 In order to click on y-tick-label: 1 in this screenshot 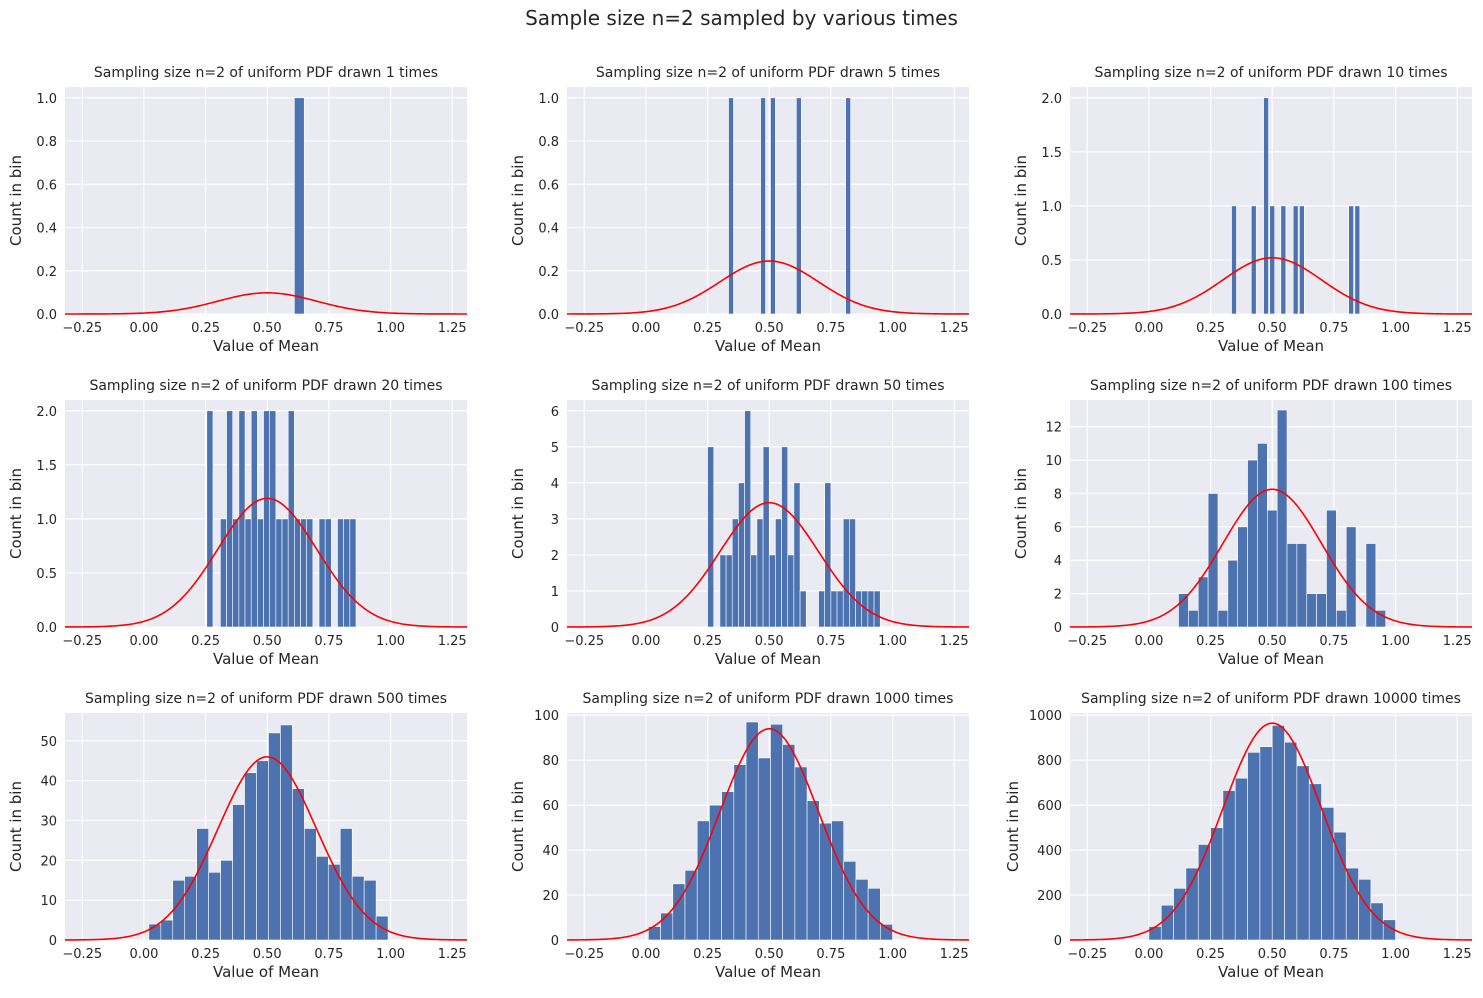, I will do `click(555, 592)`.